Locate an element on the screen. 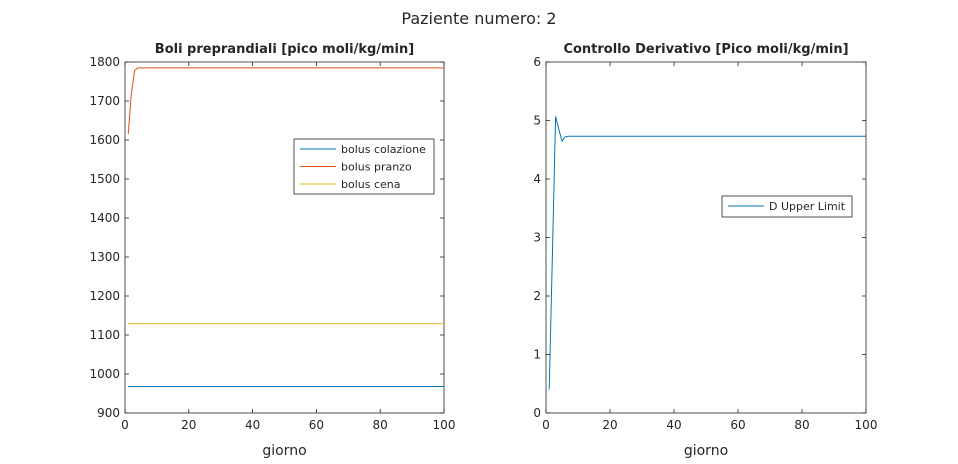  y-tick-label: 1600 is located at coordinates (104, 140).